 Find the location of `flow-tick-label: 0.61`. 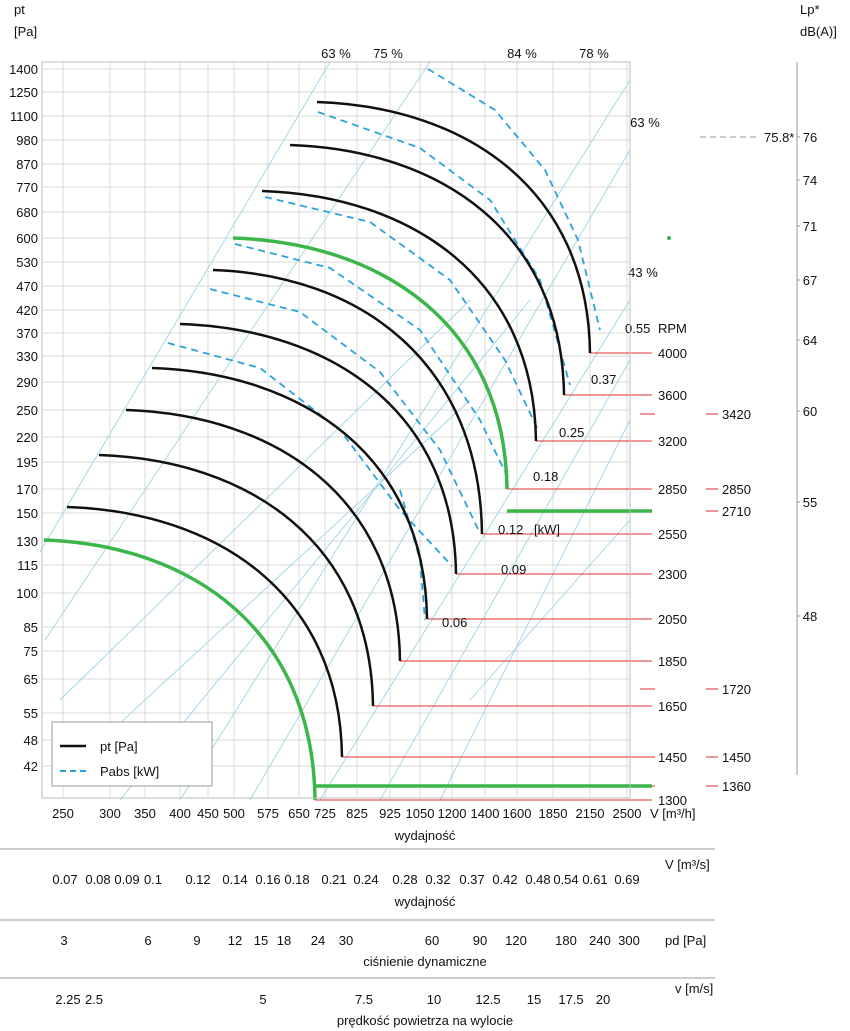

flow-tick-label: 0.61 is located at coordinates (594, 879).